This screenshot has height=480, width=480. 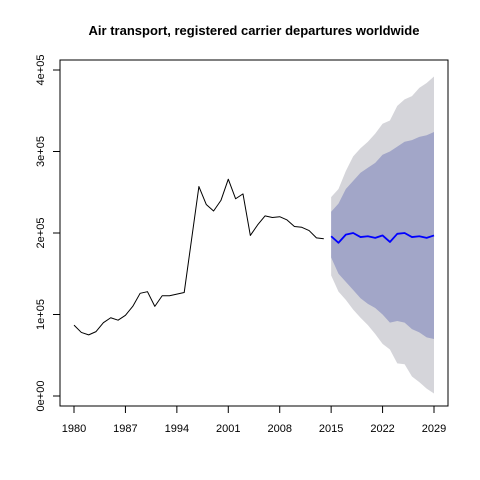 What do you see at coordinates (434, 429) in the screenshot?
I see `x-tick-label: 2029` at bounding box center [434, 429].